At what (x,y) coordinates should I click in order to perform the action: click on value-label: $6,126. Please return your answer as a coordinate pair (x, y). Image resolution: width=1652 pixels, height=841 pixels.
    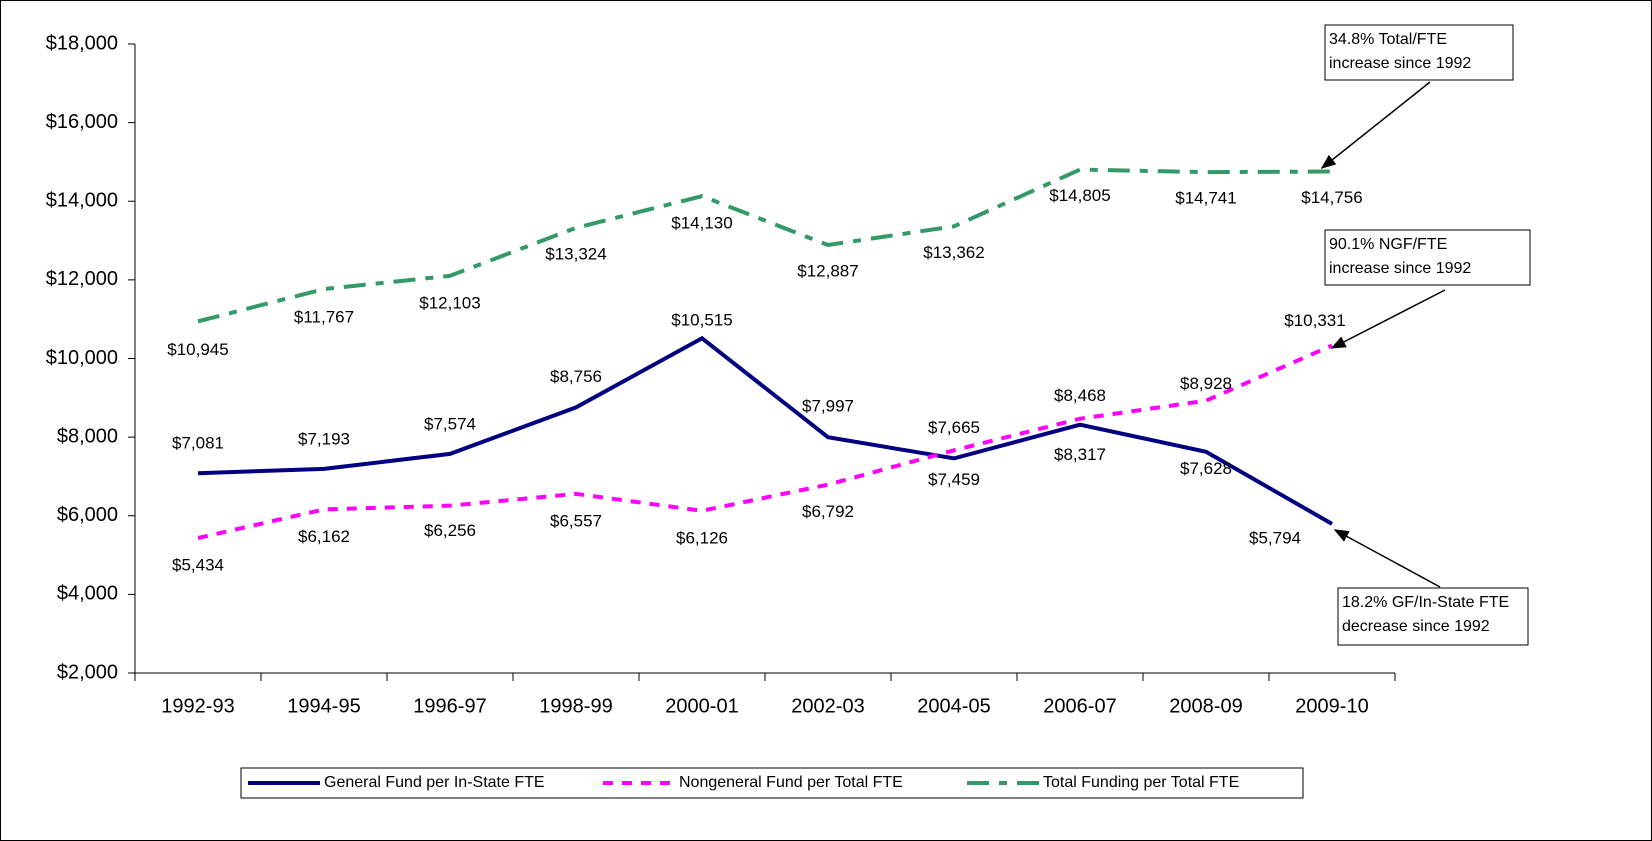
    Looking at the image, I should click on (702, 537).